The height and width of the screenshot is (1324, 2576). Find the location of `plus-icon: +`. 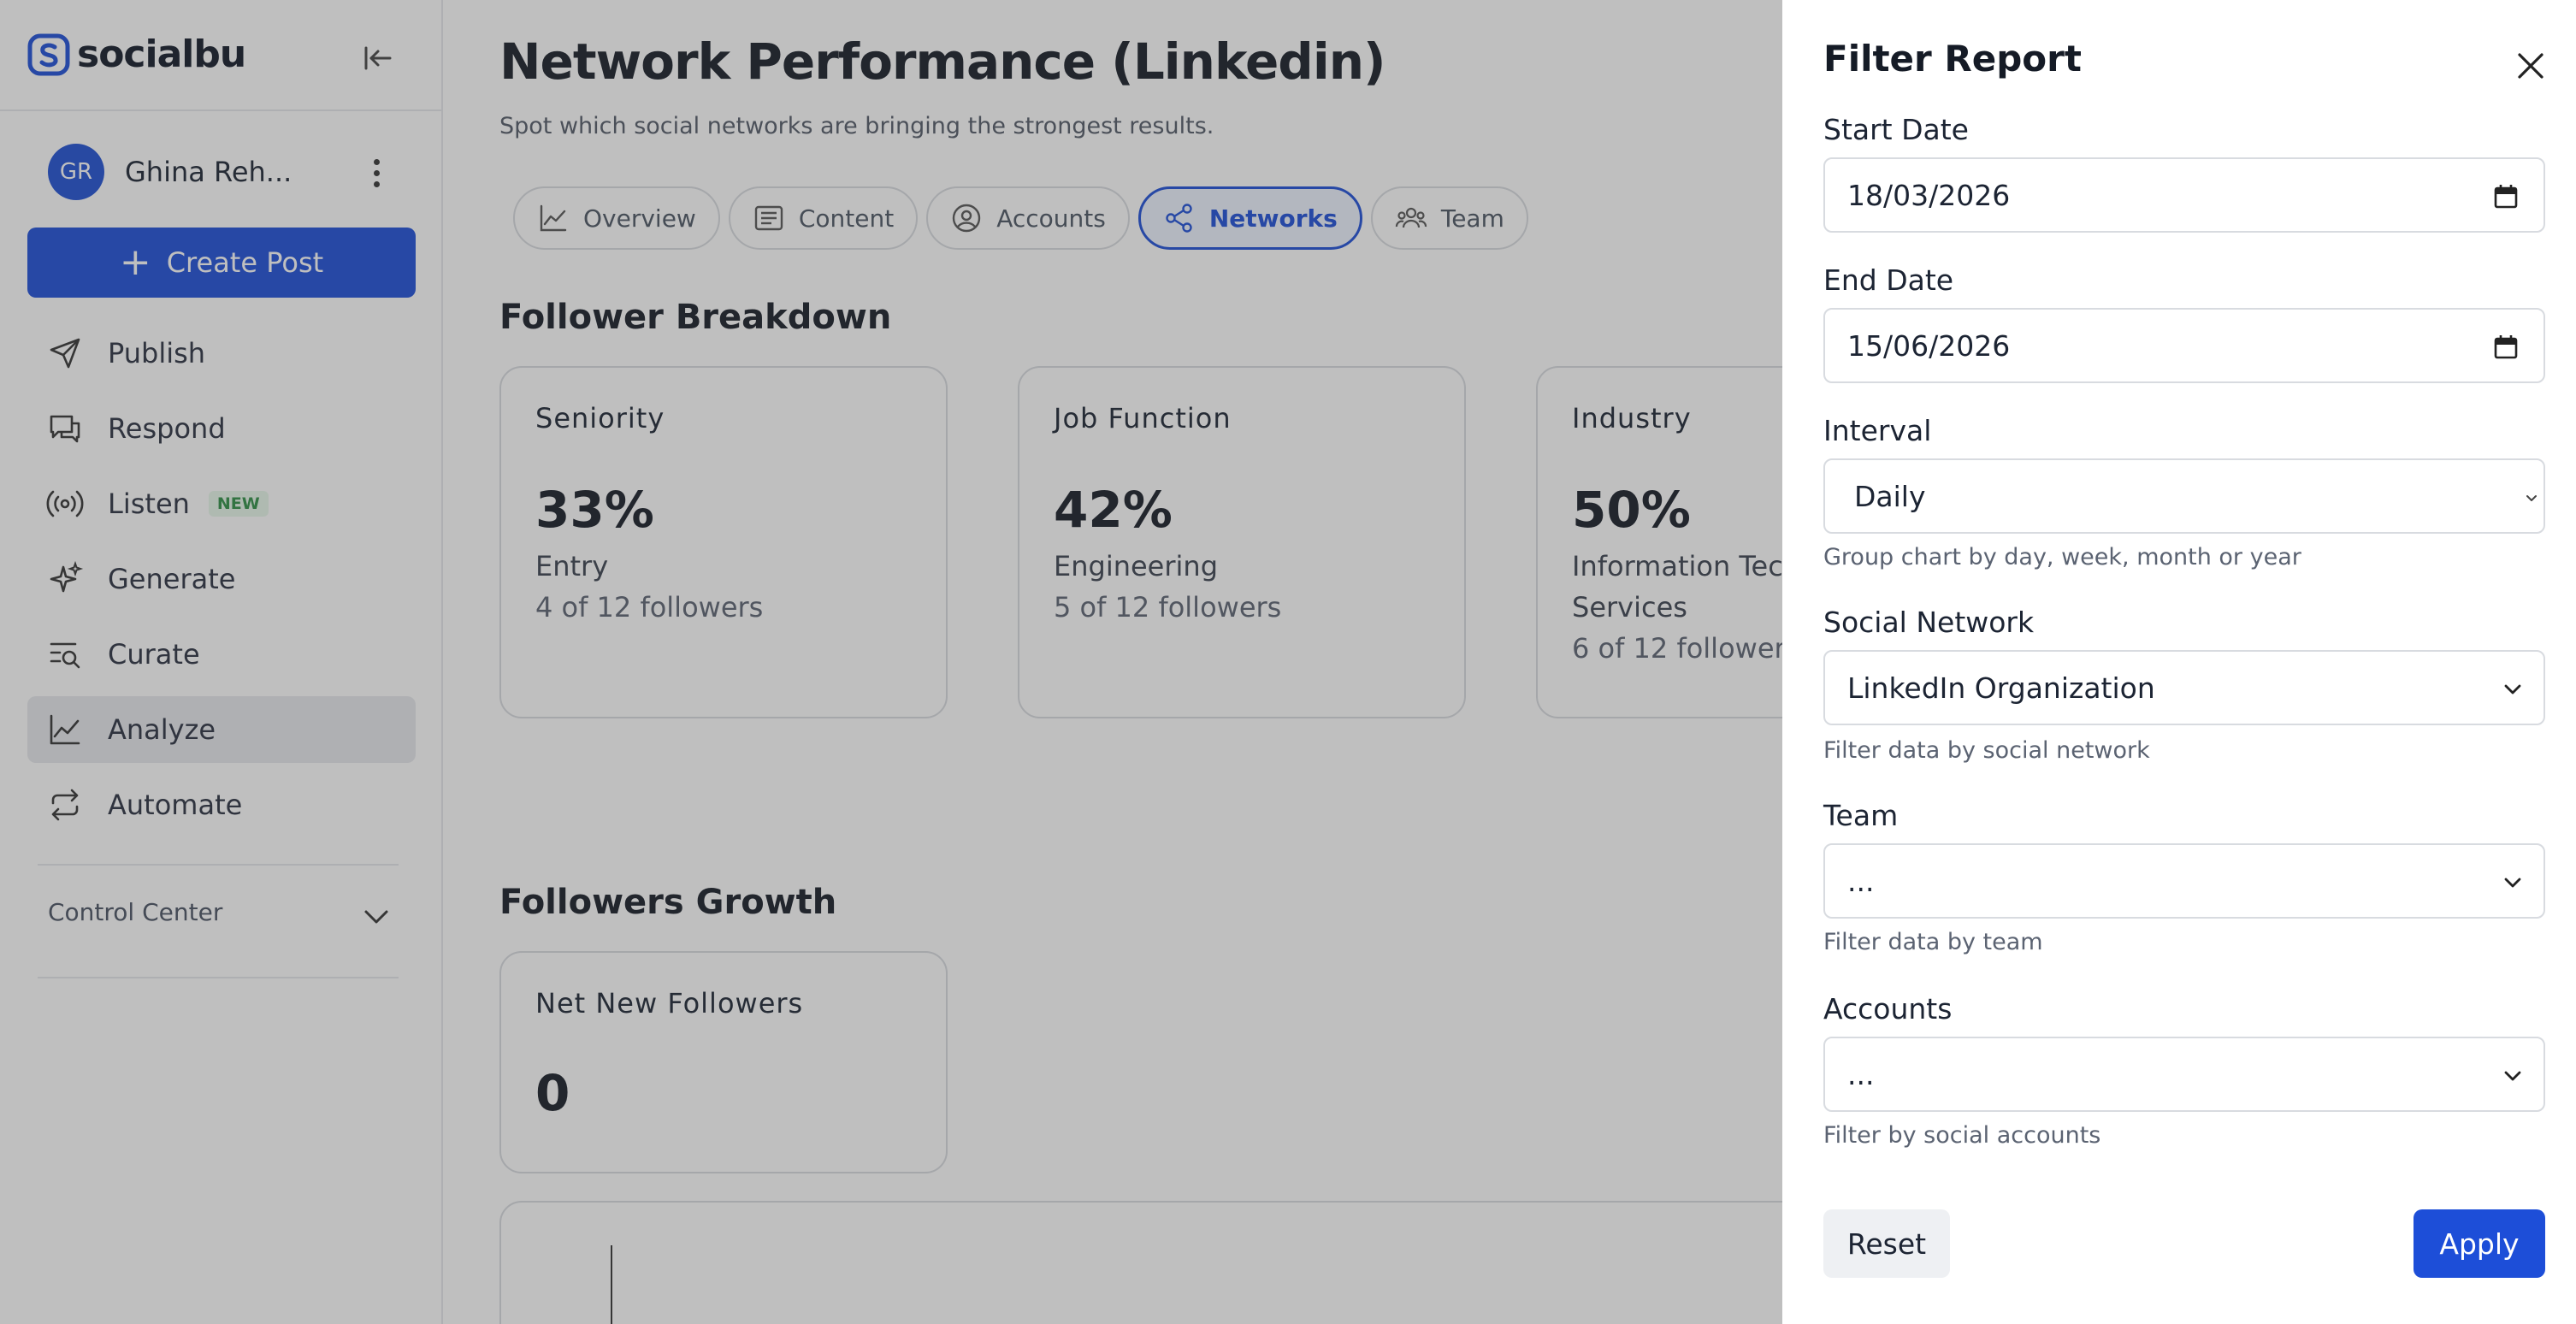

plus-icon: + is located at coordinates (135, 262).